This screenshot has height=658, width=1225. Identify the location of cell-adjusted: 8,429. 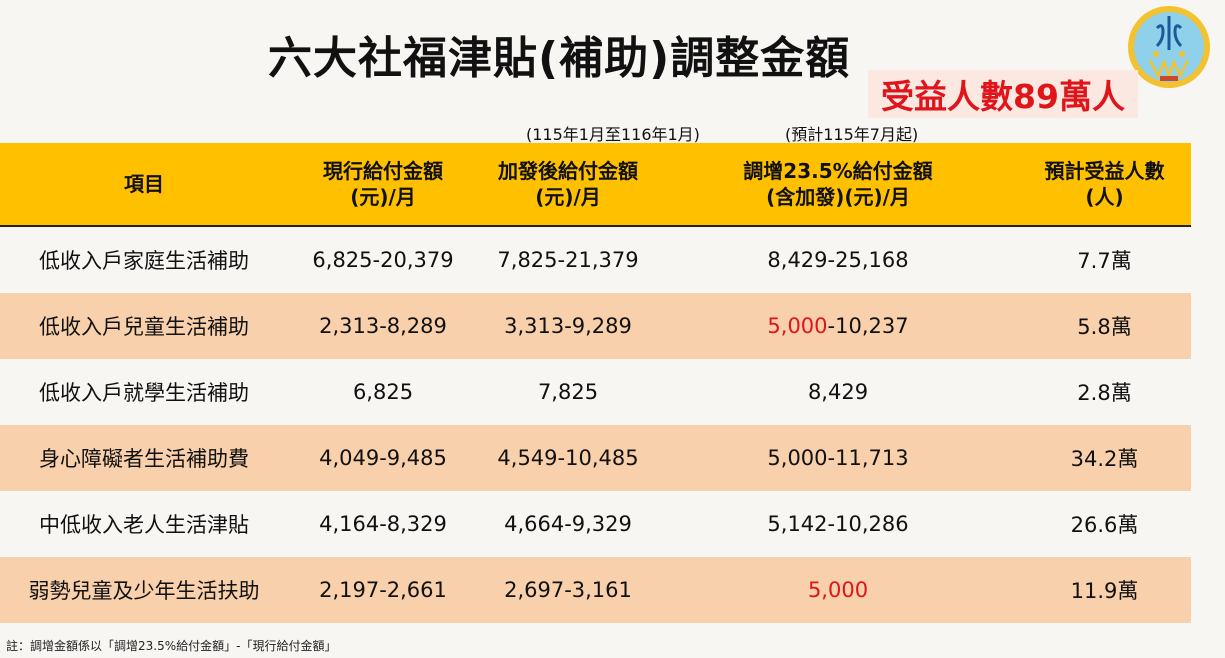
(838, 392).